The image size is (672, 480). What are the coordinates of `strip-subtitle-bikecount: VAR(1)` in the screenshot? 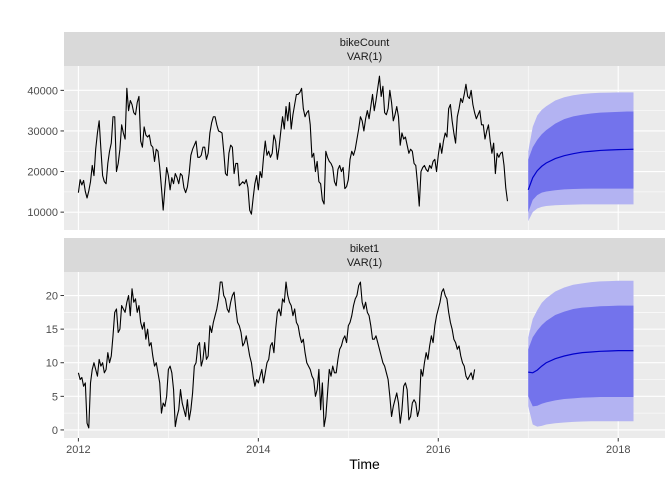 It's located at (364, 57).